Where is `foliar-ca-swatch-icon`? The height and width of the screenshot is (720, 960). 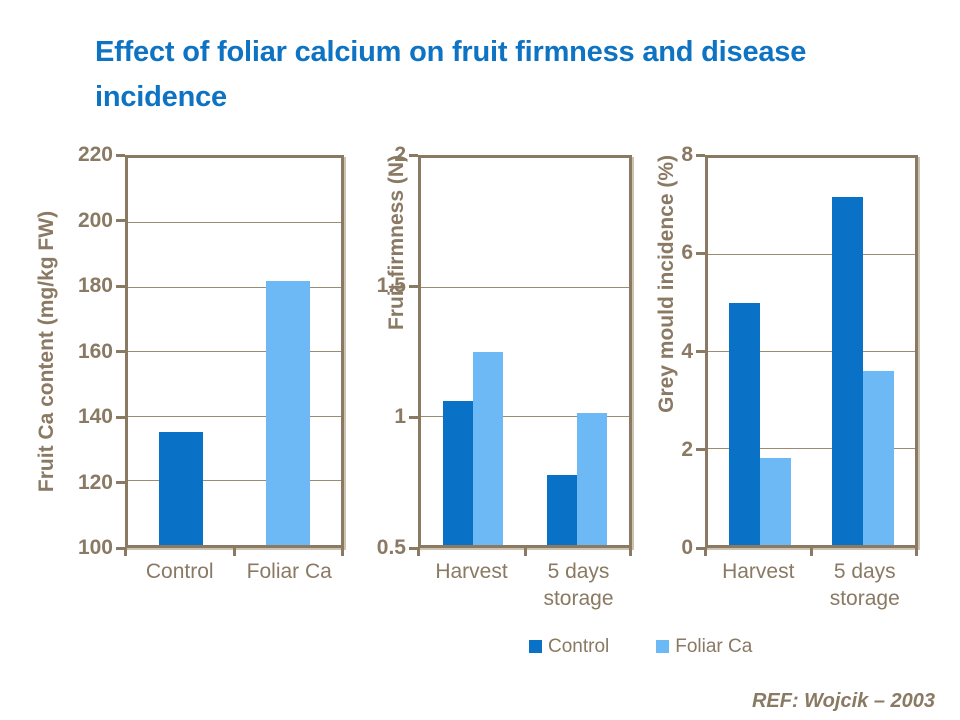
foliar-ca-swatch-icon is located at coordinates (663, 646).